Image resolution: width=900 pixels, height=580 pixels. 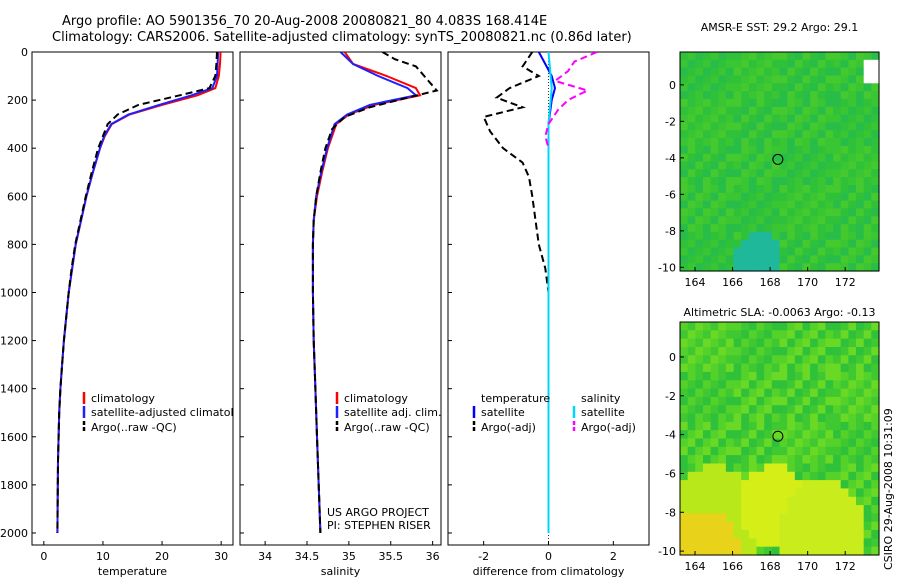 I want to click on map-y-tick-label: -8, so click(x=670, y=231).